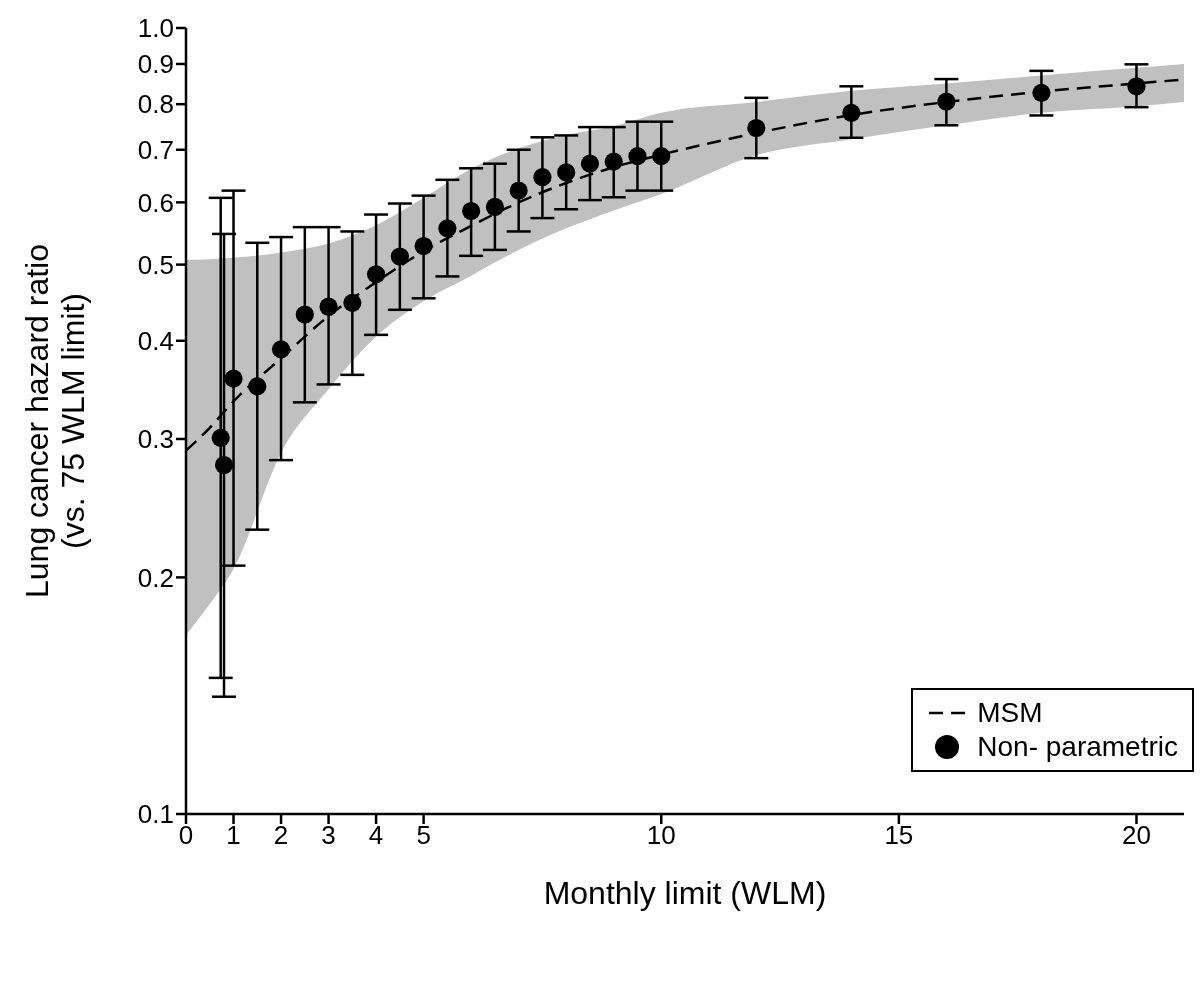 The height and width of the screenshot is (1007, 1202). What do you see at coordinates (899, 835) in the screenshot?
I see `x-tick-label: 15` at bounding box center [899, 835].